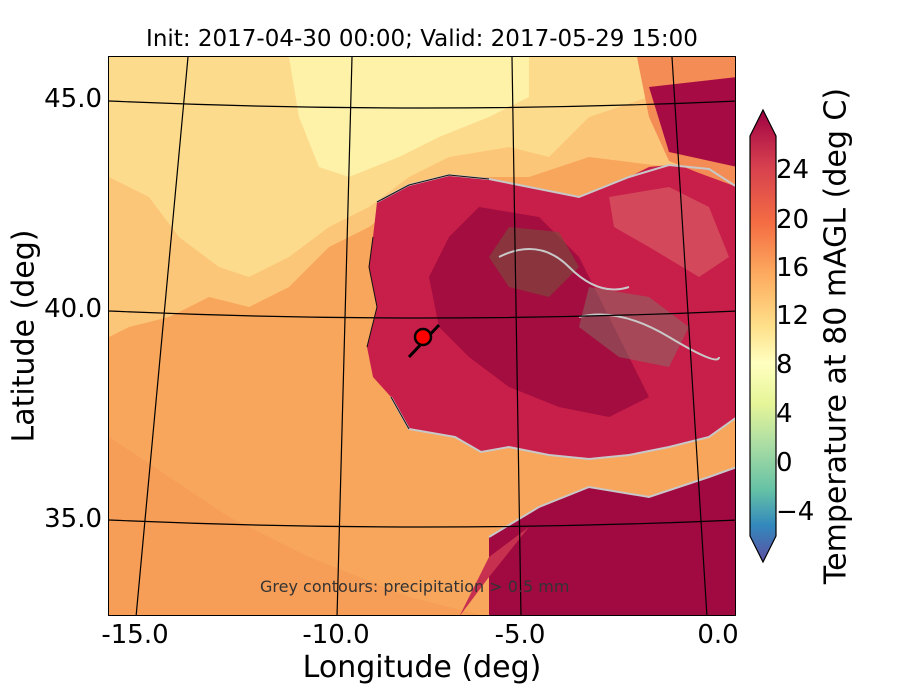 The height and width of the screenshot is (700, 900). Describe the element at coordinates (784, 365) in the screenshot. I see `cbar-tick-8: 8` at that location.